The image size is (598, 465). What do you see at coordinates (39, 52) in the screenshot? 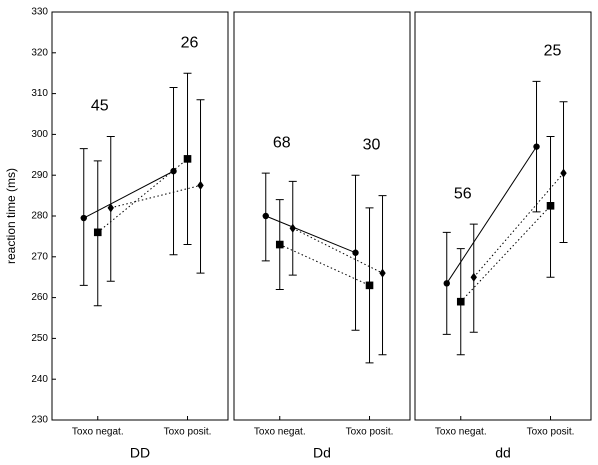
I see `y-tick-label: 320` at bounding box center [39, 52].